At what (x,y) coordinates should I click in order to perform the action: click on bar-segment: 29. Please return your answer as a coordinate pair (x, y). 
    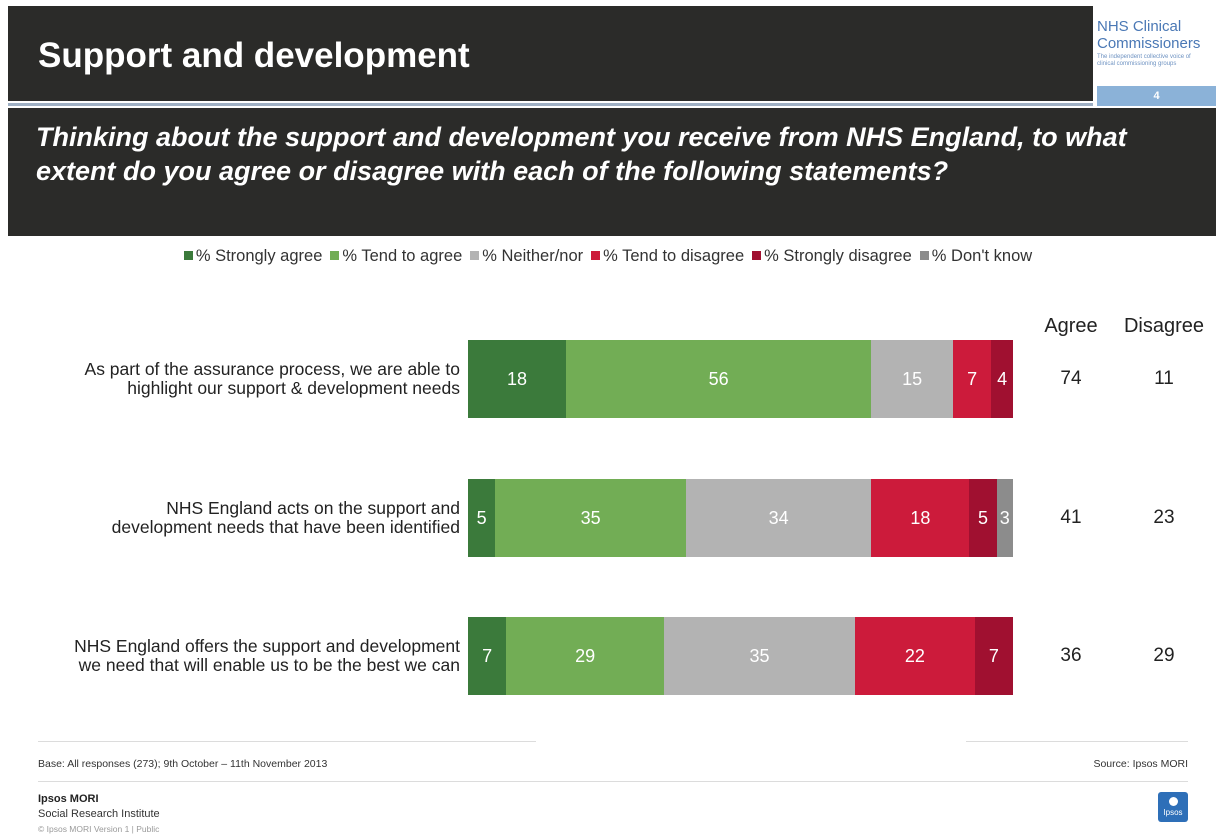
    Looking at the image, I should click on (585, 656).